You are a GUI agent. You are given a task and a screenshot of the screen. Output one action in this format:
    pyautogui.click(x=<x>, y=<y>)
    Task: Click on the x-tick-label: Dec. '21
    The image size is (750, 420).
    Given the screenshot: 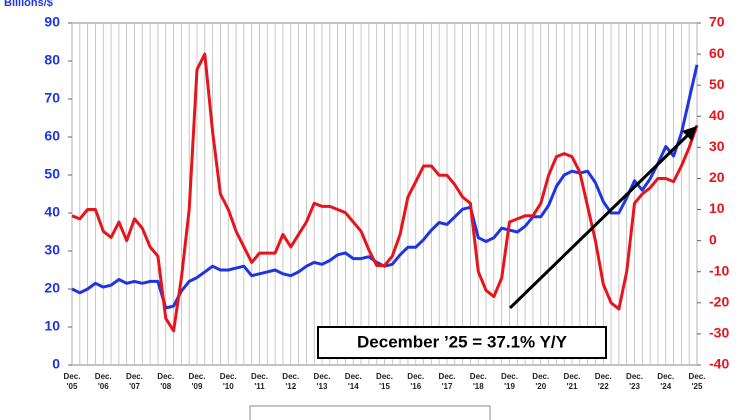 What is the action you would take?
    pyautogui.click(x=572, y=381)
    